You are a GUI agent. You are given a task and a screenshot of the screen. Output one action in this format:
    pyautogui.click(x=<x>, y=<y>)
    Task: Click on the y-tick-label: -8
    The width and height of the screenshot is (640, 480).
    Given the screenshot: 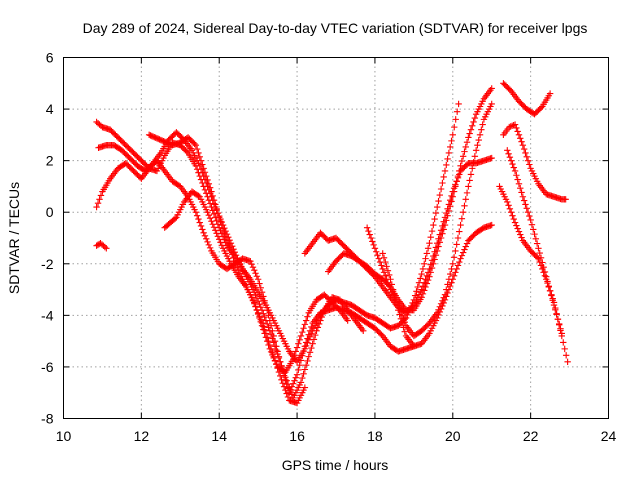 What is the action you would take?
    pyautogui.click(x=47, y=419)
    